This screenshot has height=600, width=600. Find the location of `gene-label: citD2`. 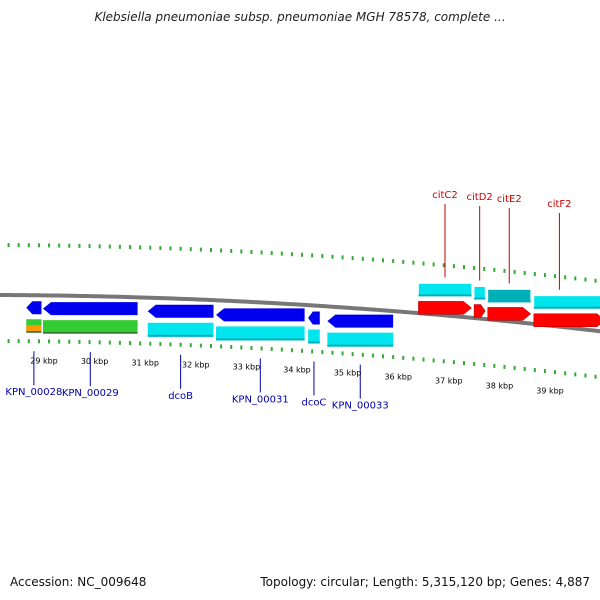

gene-label: citD2 is located at coordinates (480, 197).